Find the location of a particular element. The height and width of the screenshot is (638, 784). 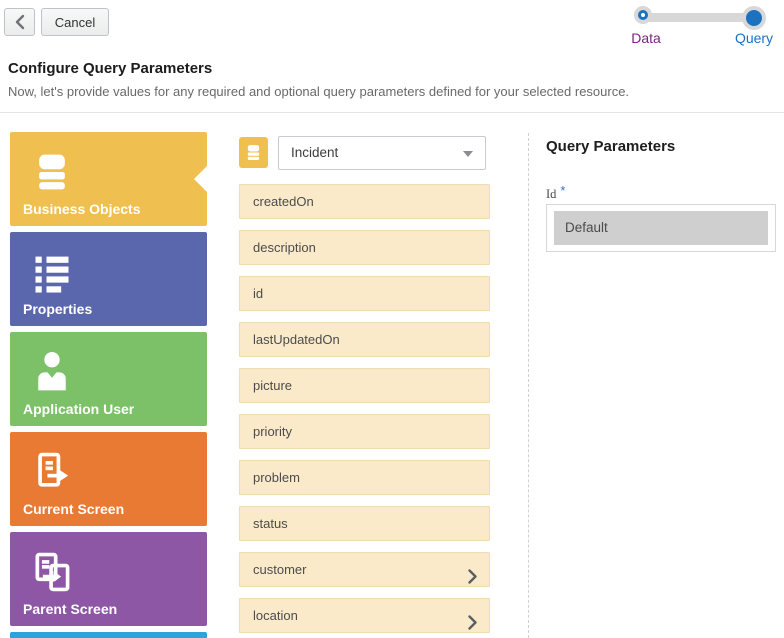

query-parameters-heading: Query Parameters is located at coordinates (611, 146).